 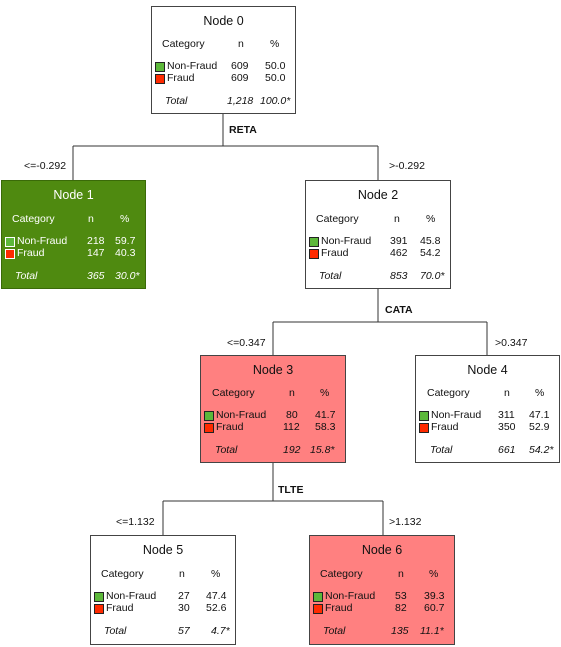 I want to click on node-title: Node 0, so click(x=223, y=21).